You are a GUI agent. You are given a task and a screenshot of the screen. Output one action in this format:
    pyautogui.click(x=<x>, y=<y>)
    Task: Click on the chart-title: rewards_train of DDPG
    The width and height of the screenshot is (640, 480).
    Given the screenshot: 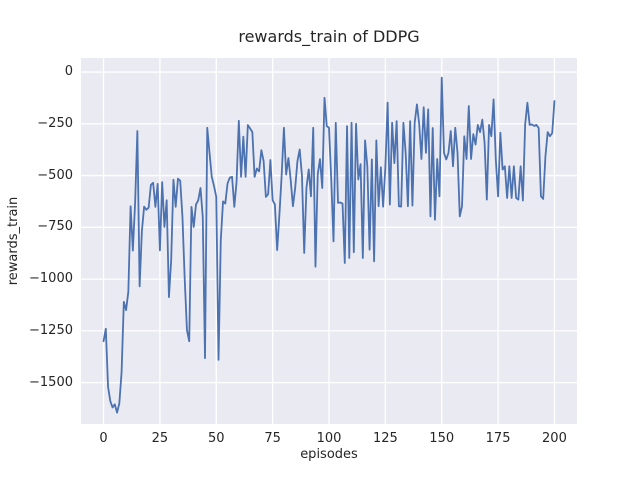 What is the action you would take?
    pyautogui.click(x=329, y=36)
    